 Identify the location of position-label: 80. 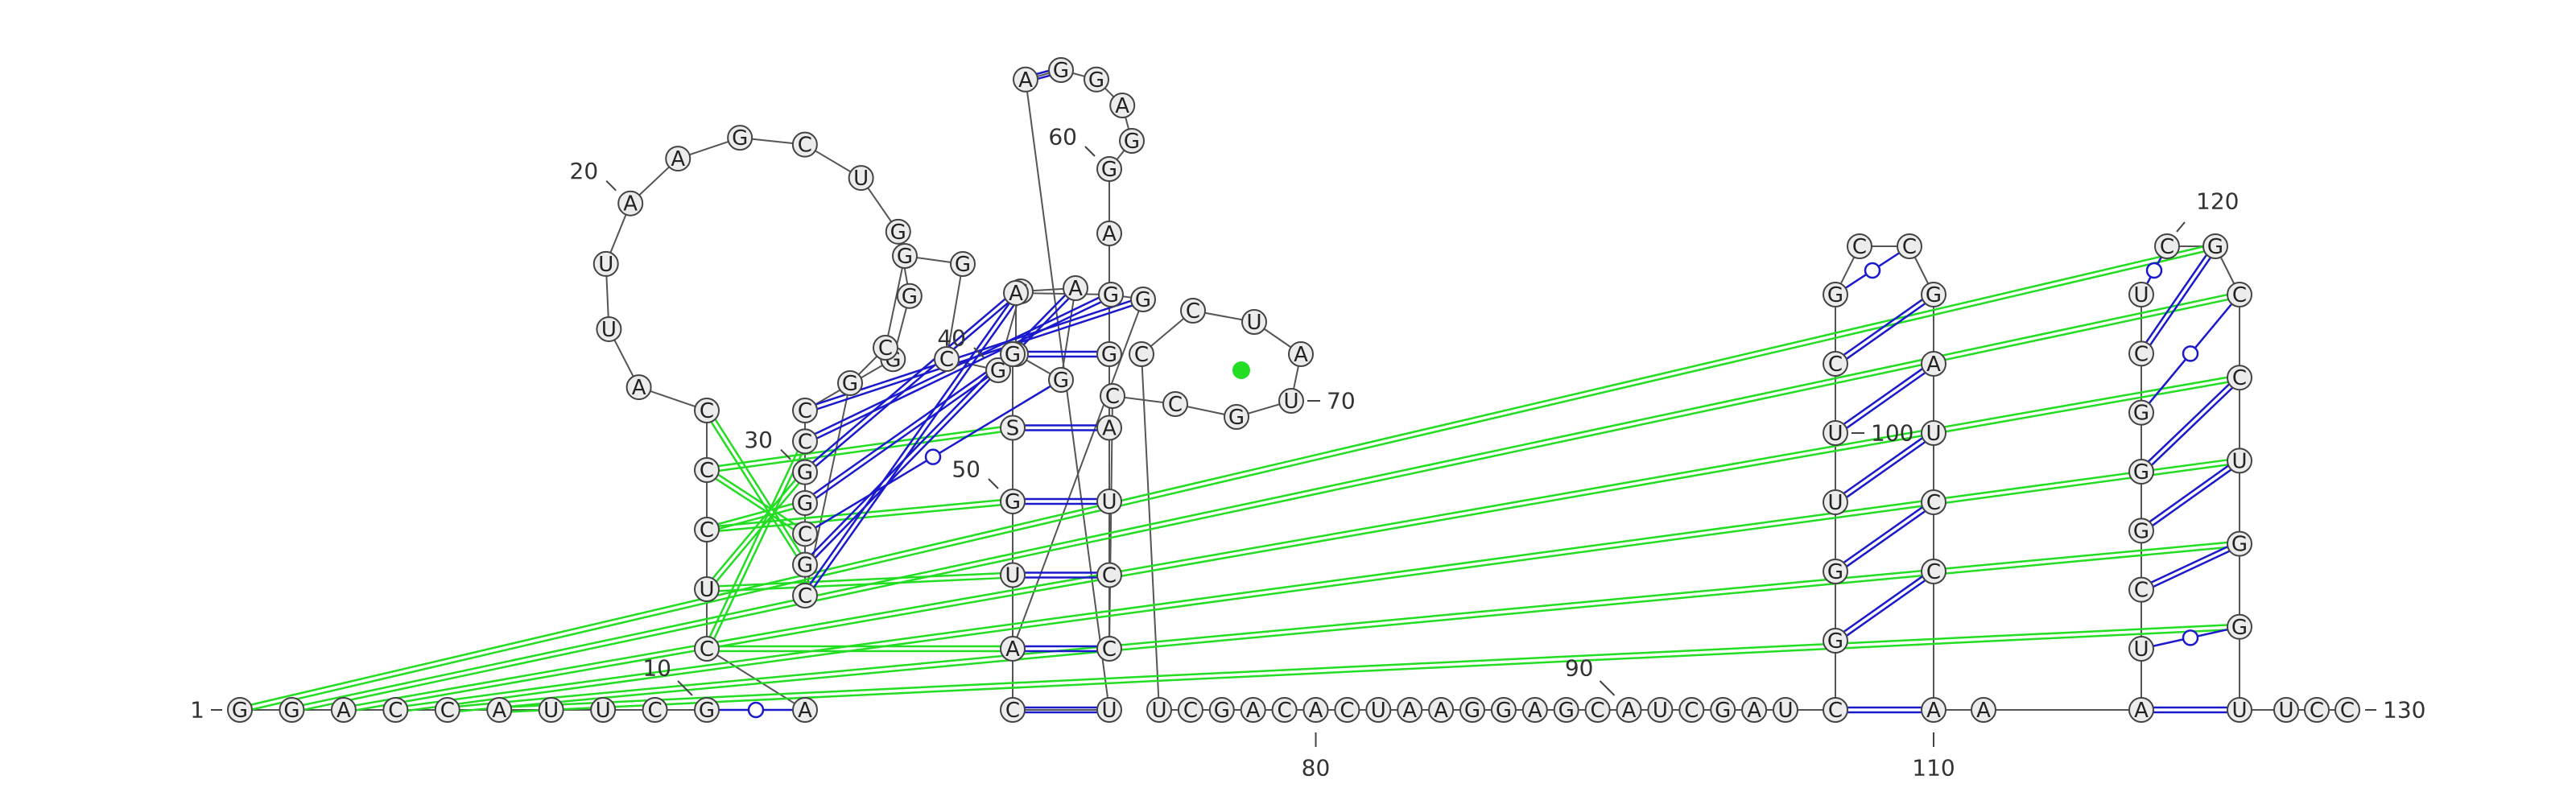
(1316, 768).